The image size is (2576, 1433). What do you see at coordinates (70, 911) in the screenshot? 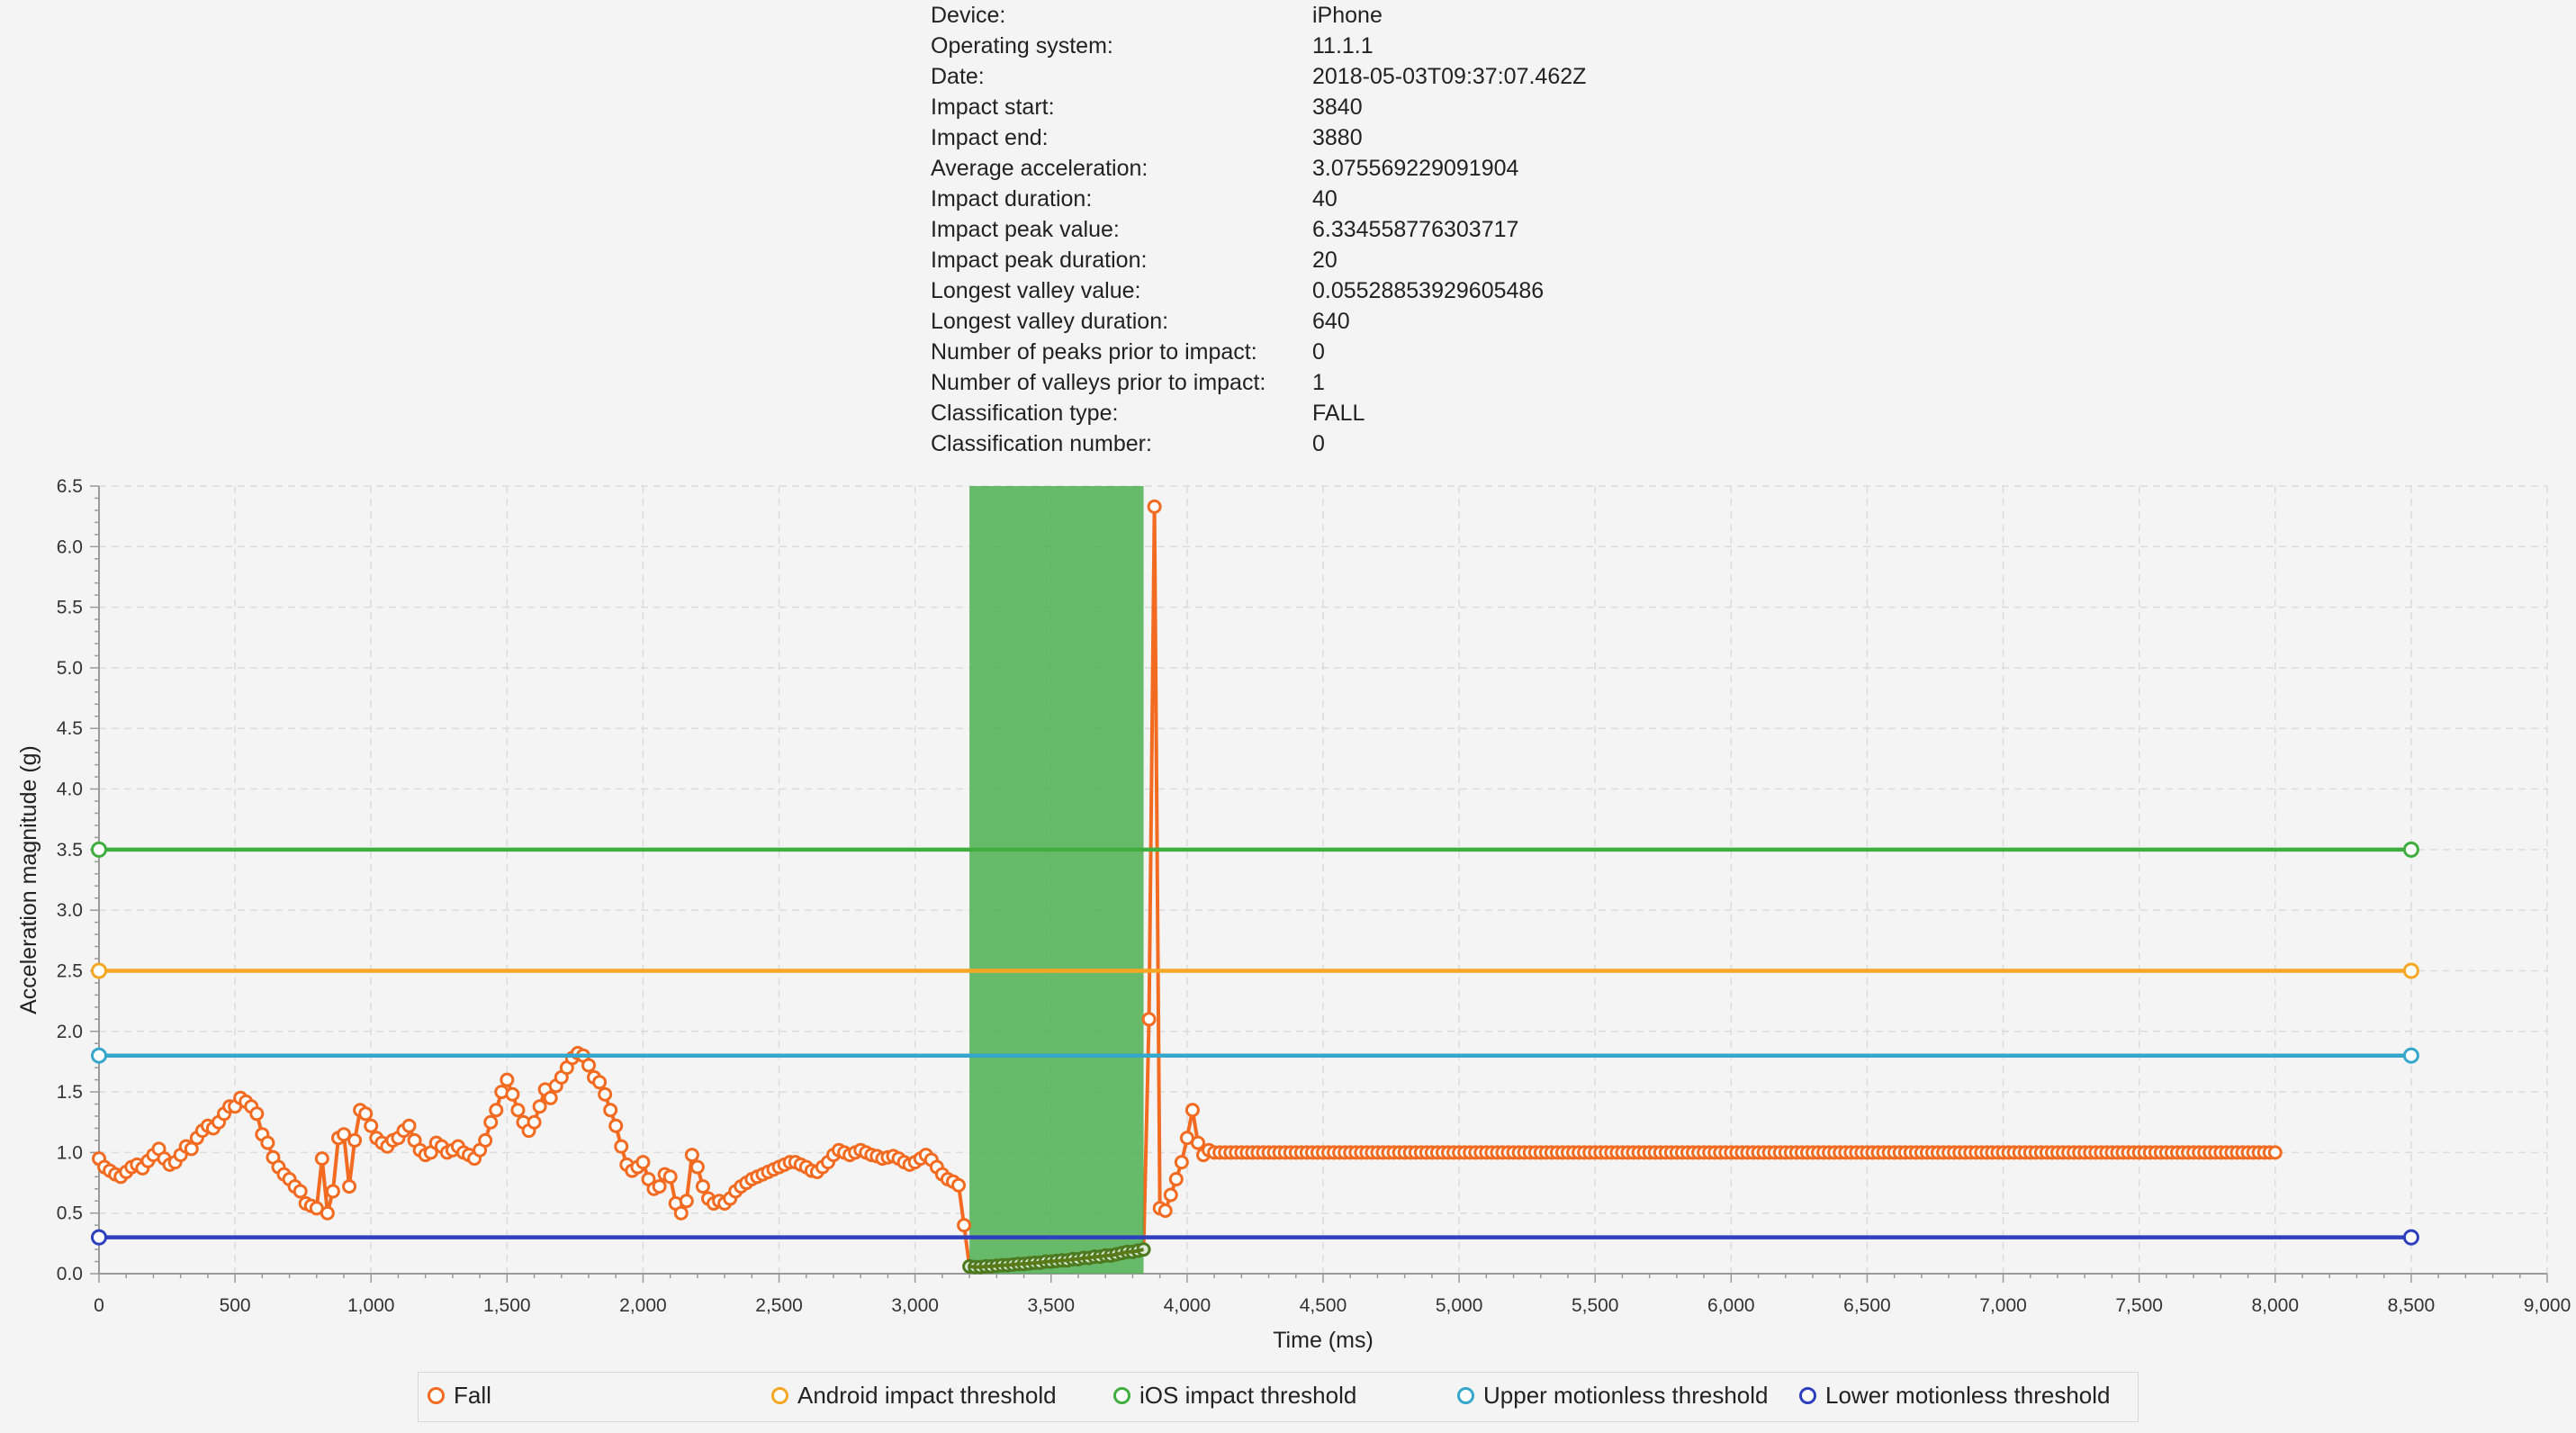
I see `y-tick-label: 3.0` at bounding box center [70, 911].